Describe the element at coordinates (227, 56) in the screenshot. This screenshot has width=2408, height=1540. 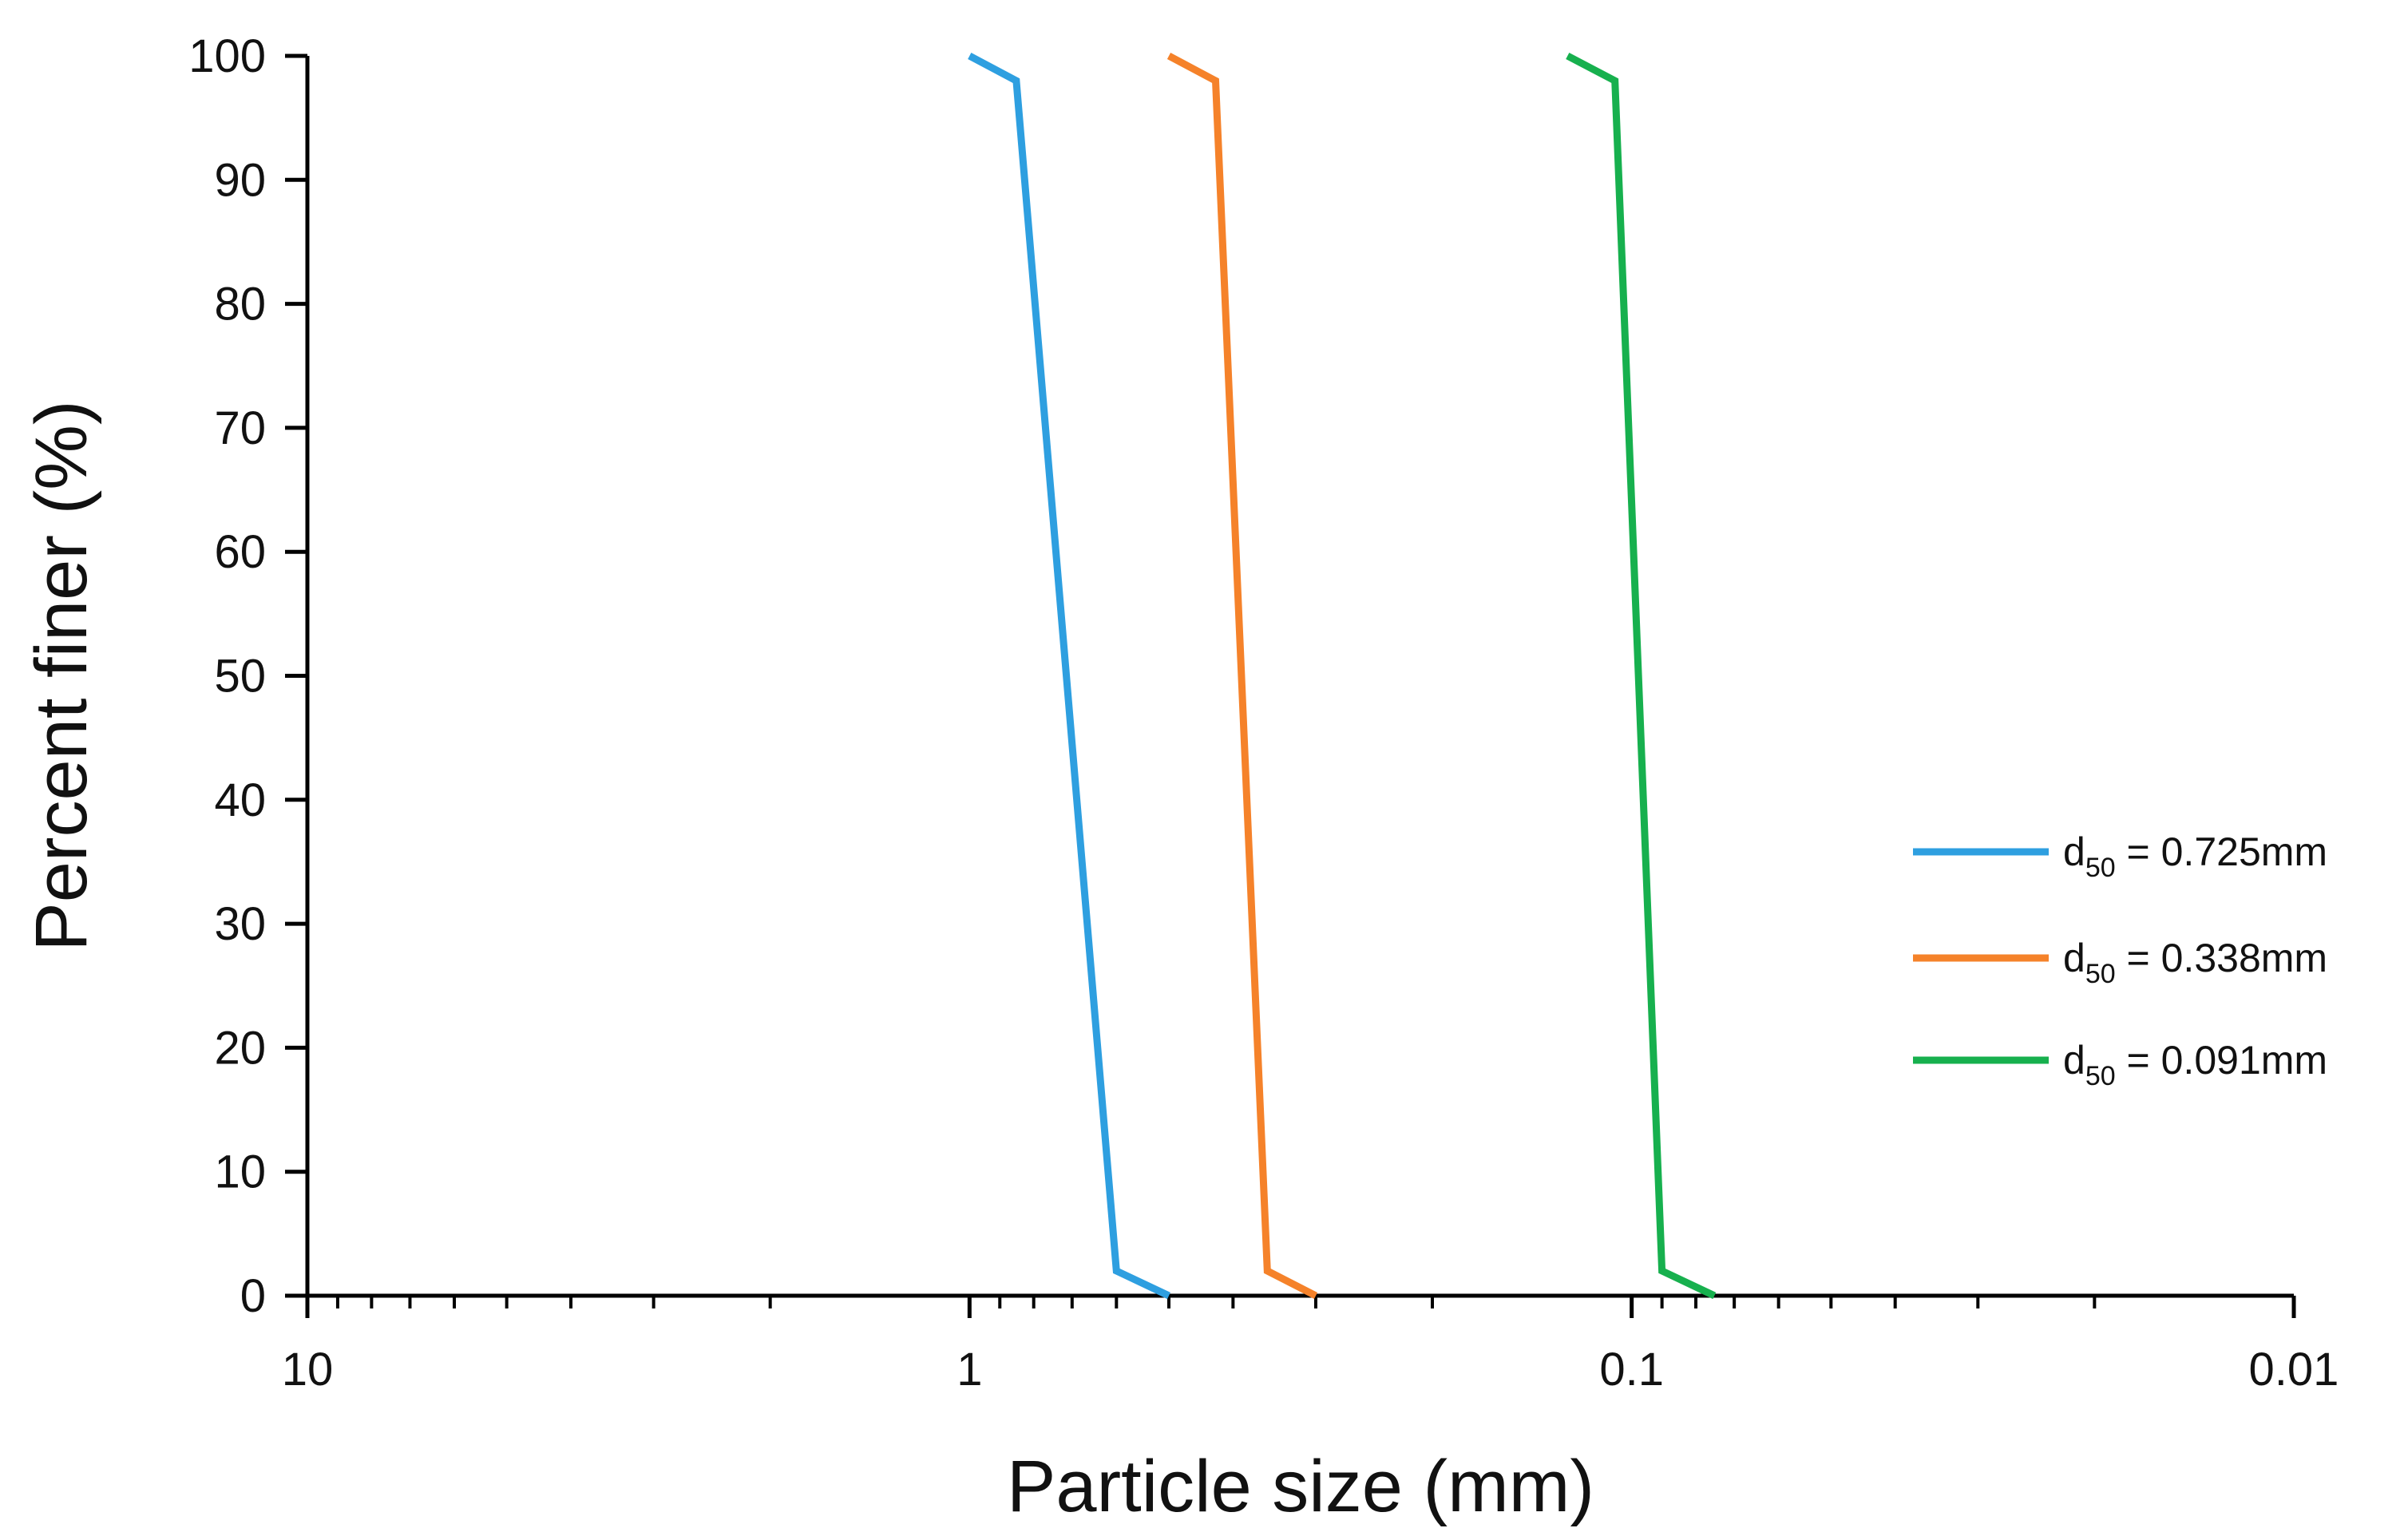
I see `y-tick-label: 100` at that location.